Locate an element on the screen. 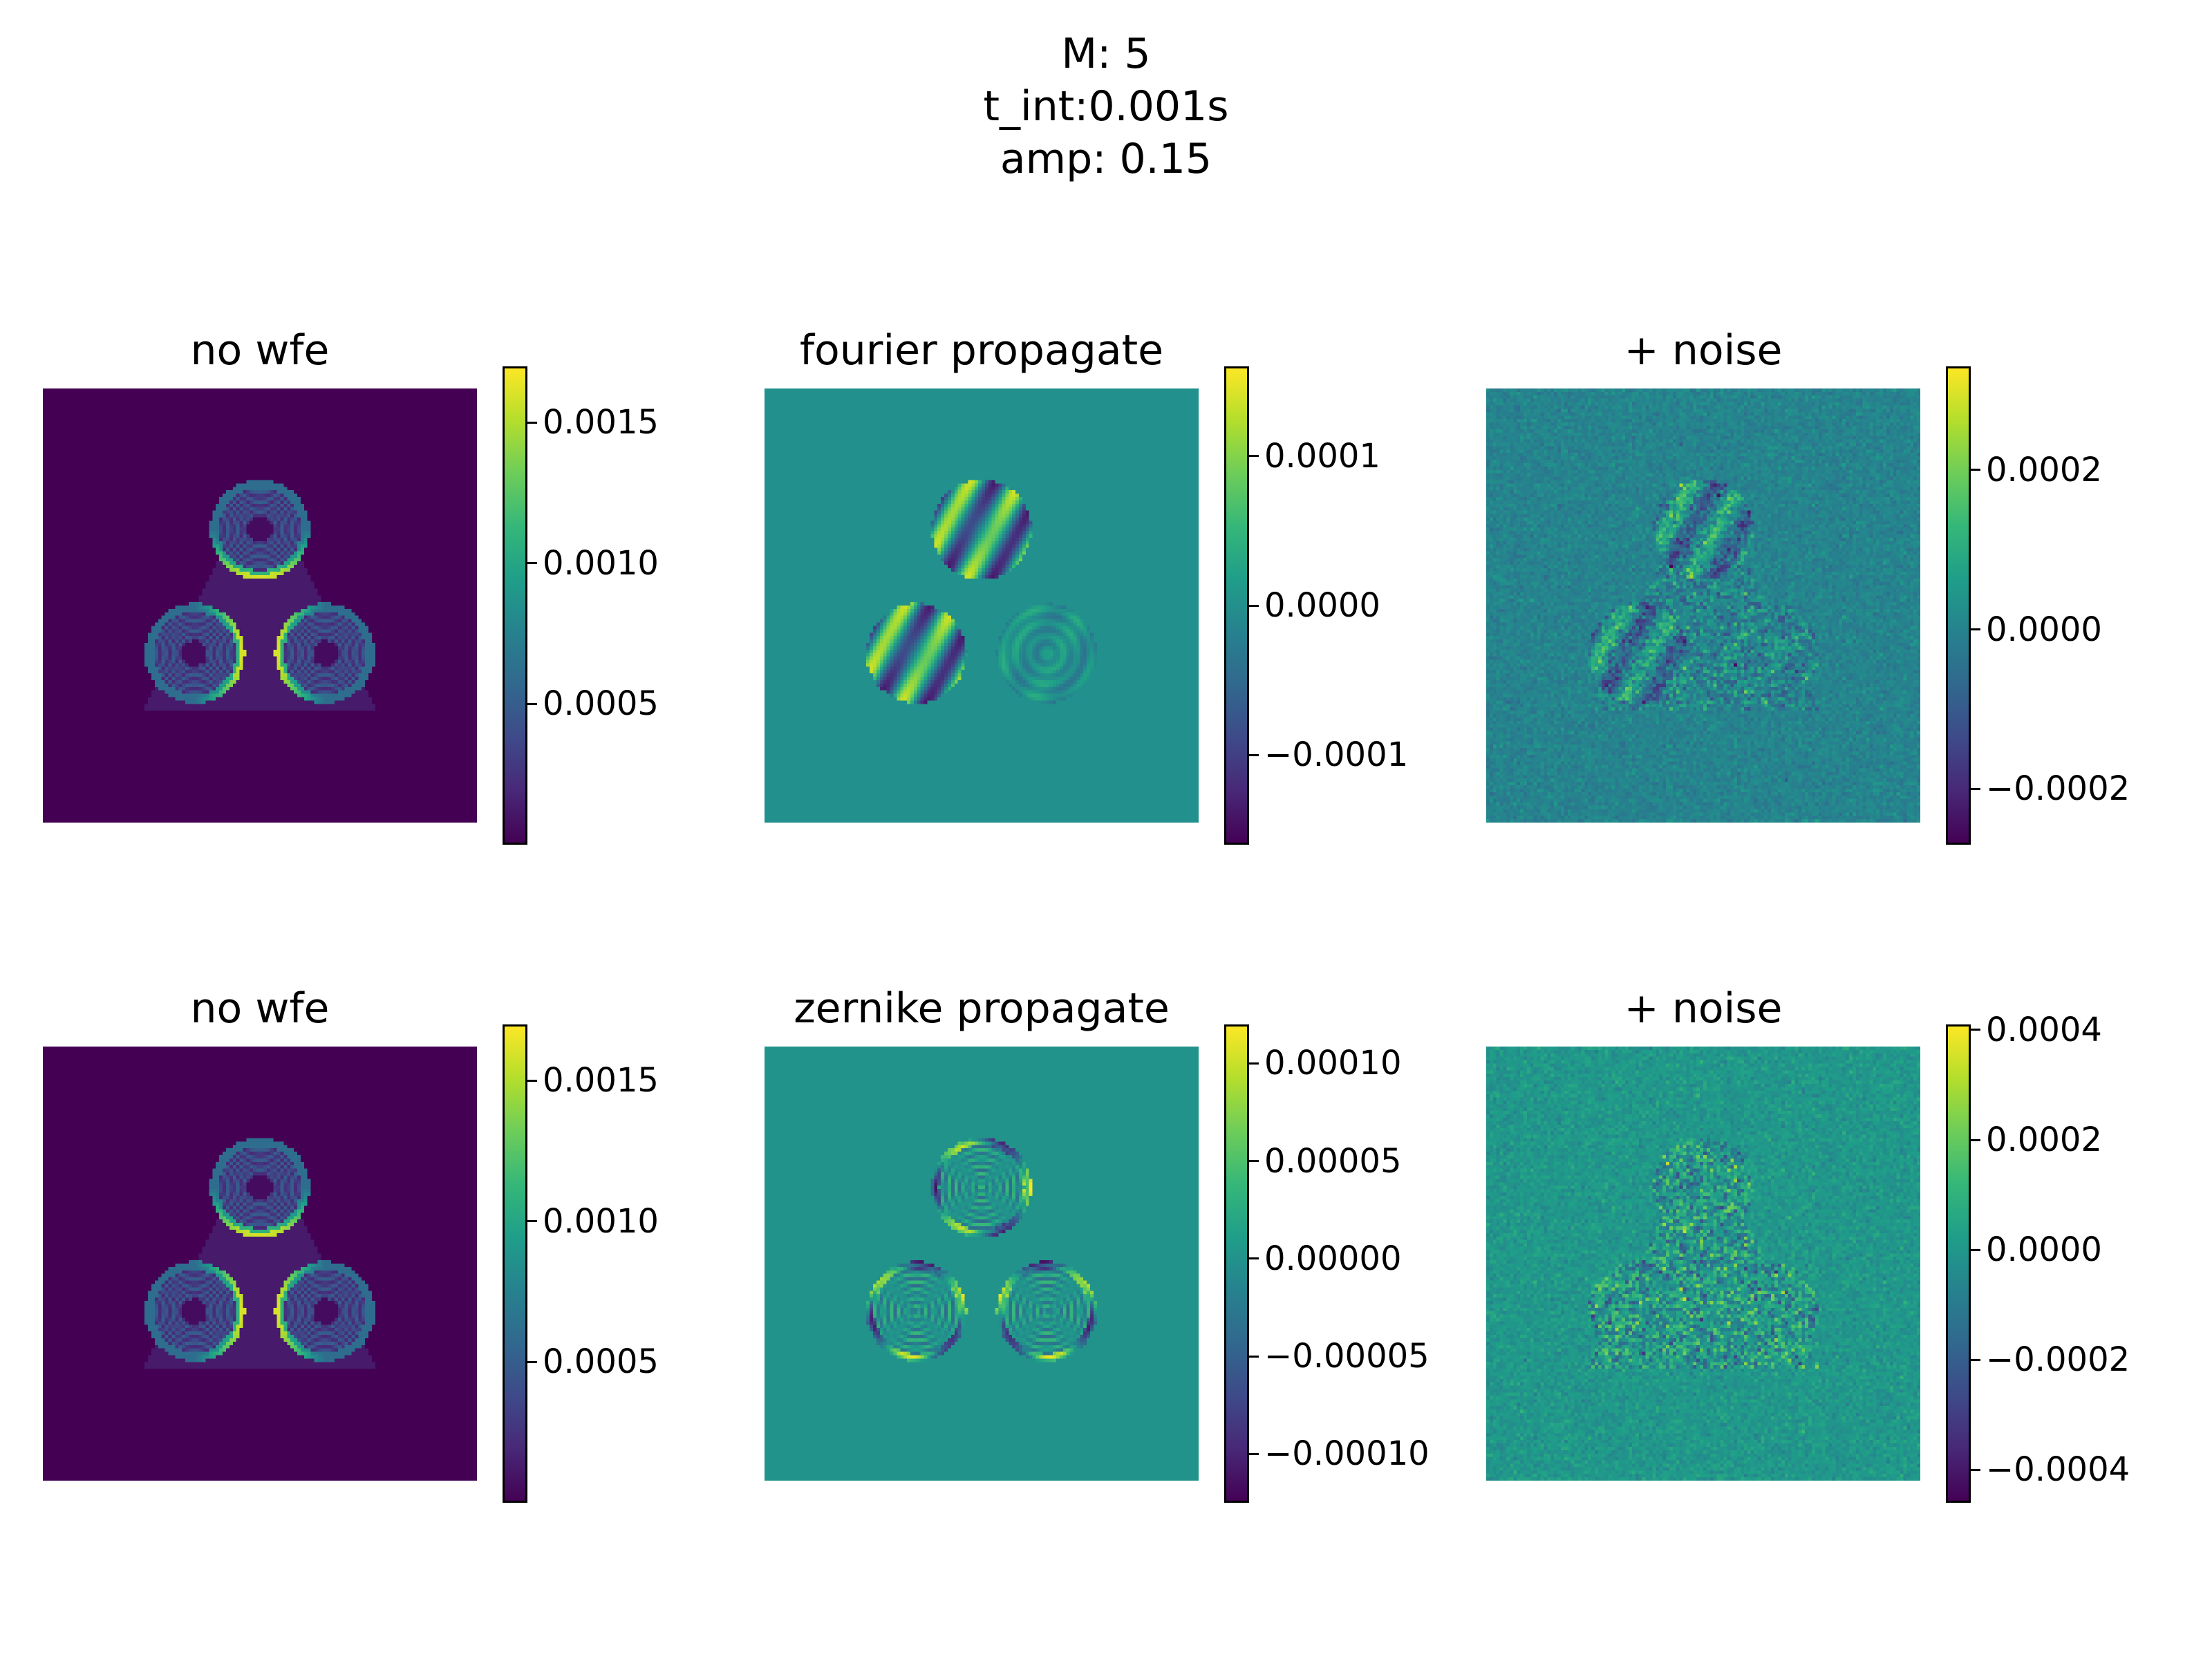 This screenshot has width=2212, height=1659. colorbar-tick-label: 0.00000 is located at coordinates (1333, 1258).